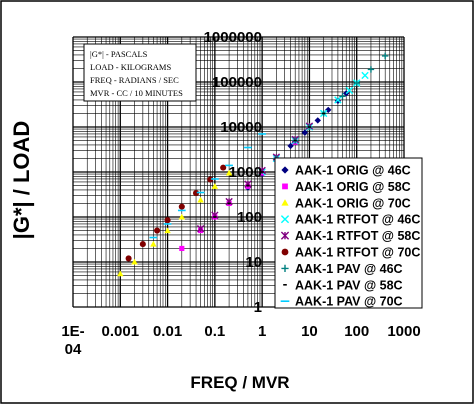 Image resolution: width=474 pixels, height=404 pixels. What do you see at coordinates (240, 340) in the screenshot?
I see `x-tick-labels: 1E-04 0.001 0.01 0.1 1 10 100 1000` at bounding box center [240, 340].